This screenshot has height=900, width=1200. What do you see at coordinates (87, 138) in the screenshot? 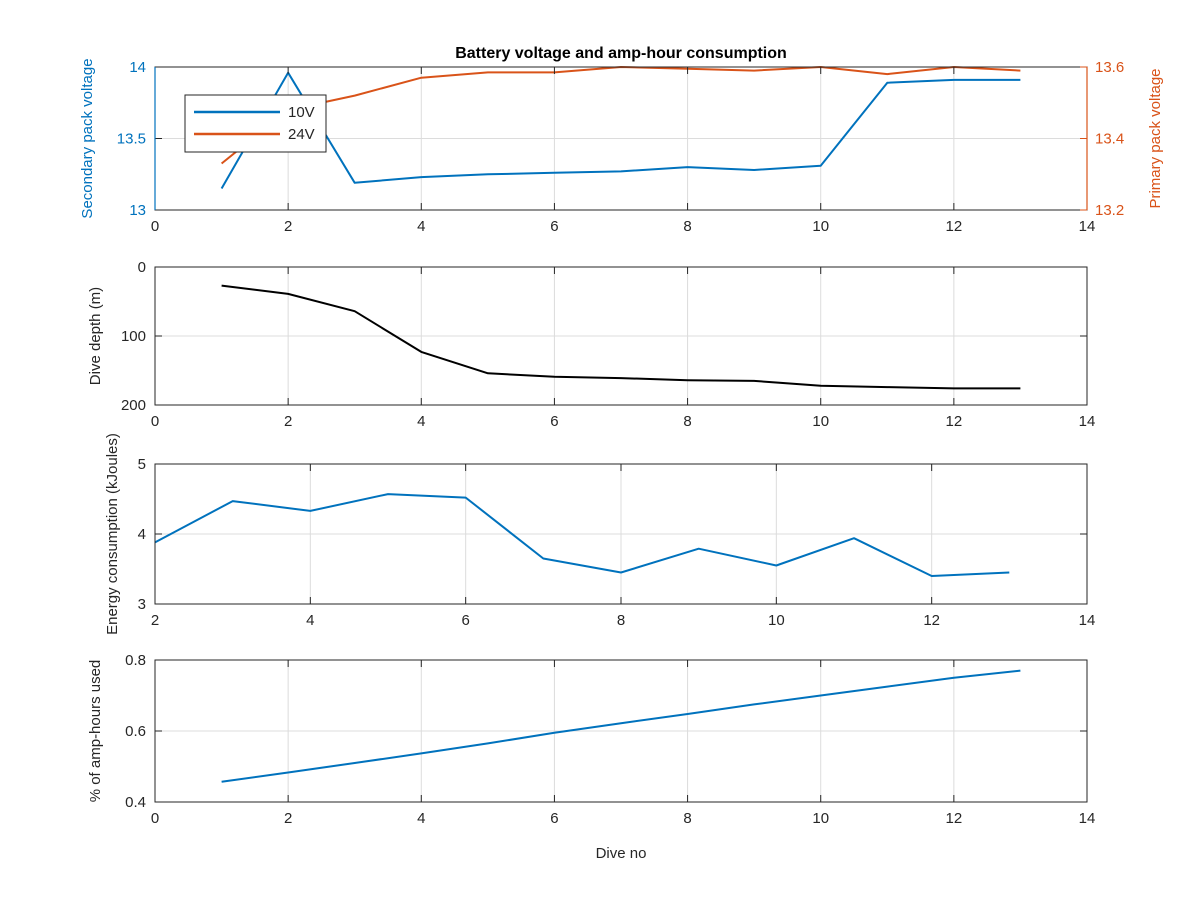
I see `y-axis-label: Secondary pack voltage` at bounding box center [87, 138].